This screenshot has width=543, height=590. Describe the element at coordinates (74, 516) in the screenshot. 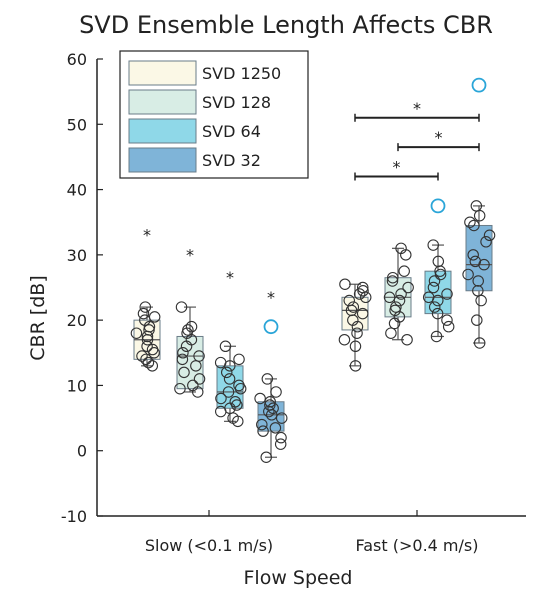

I see `y-tick-label: -10` at that location.